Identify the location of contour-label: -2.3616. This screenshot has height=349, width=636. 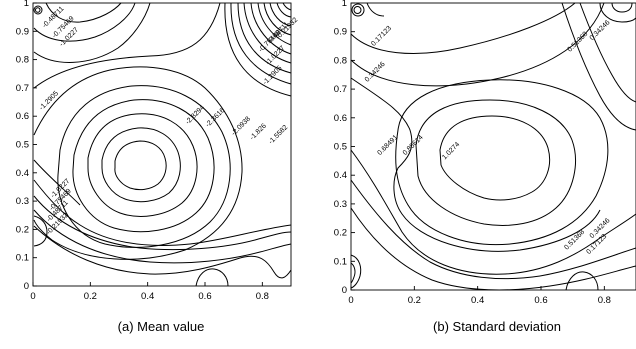
(216, 118).